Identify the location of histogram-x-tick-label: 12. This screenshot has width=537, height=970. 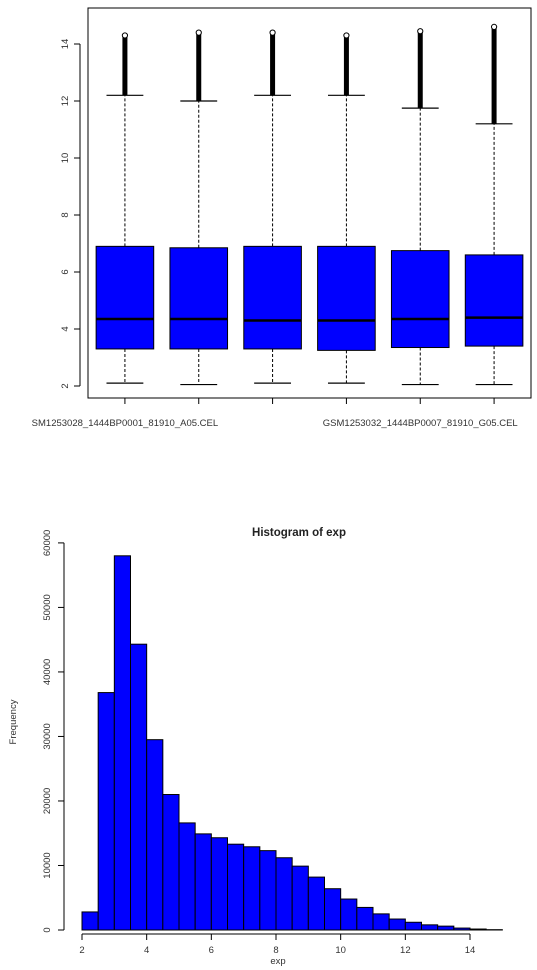
(405, 950).